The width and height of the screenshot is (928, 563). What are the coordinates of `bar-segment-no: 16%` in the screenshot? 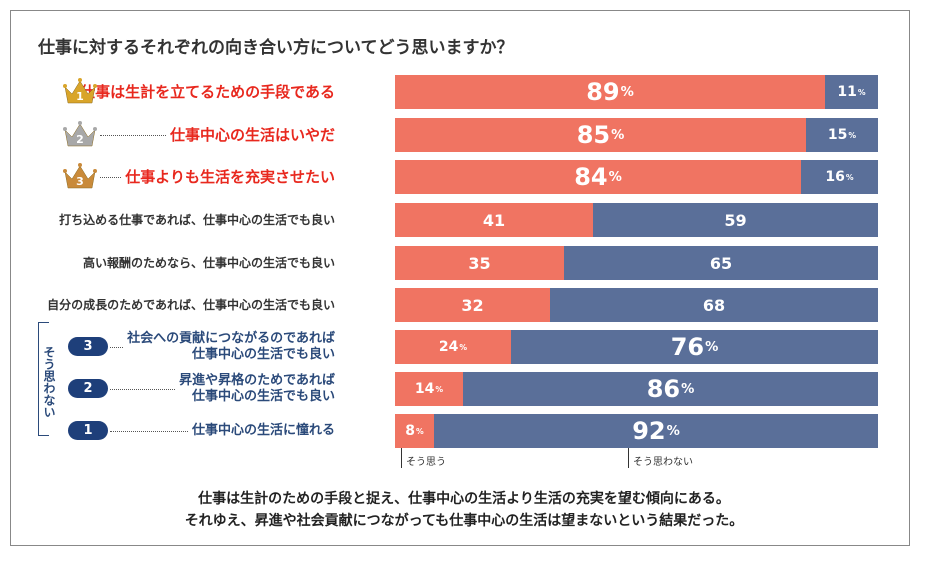 It's located at (839, 177).